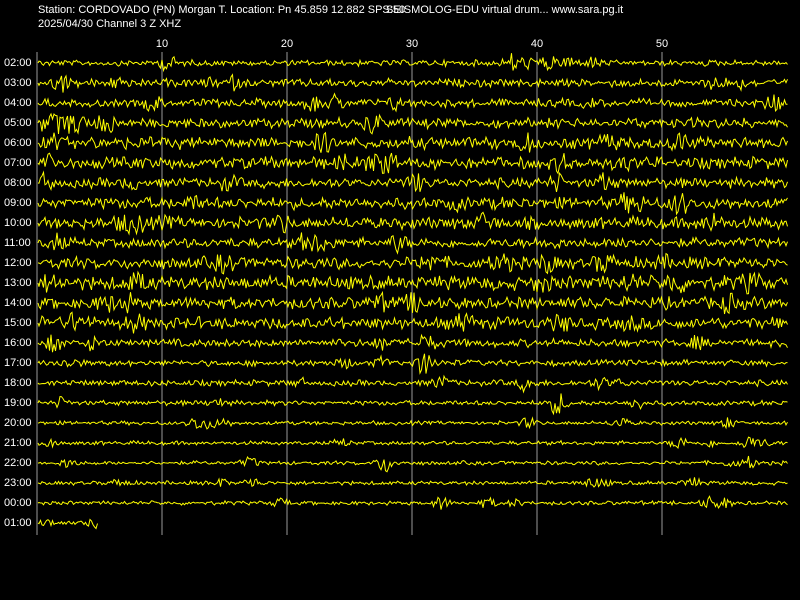 The width and height of the screenshot is (800, 600). Describe the element at coordinates (18, 223) in the screenshot. I see `hour-label: 10:00` at that location.